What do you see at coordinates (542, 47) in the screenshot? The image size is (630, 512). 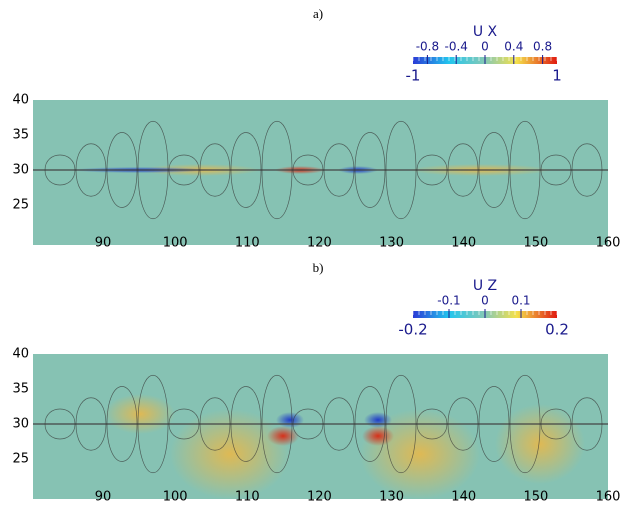 I see `colorbar-tick-label: 0.8` at bounding box center [542, 47].